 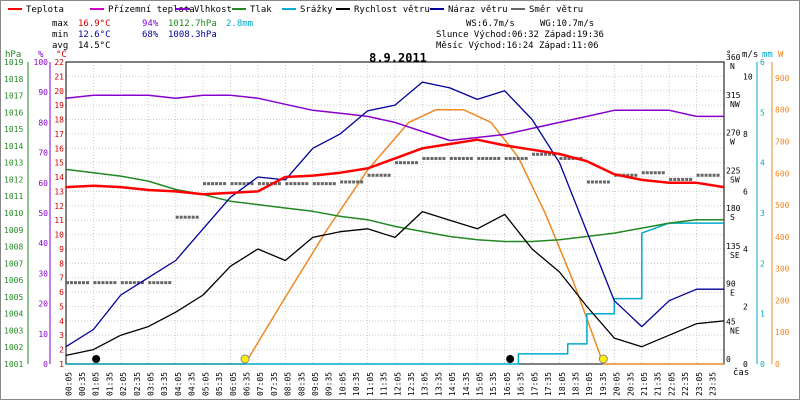 I want to click on c-tick-label: 4, so click(x=61, y=321).